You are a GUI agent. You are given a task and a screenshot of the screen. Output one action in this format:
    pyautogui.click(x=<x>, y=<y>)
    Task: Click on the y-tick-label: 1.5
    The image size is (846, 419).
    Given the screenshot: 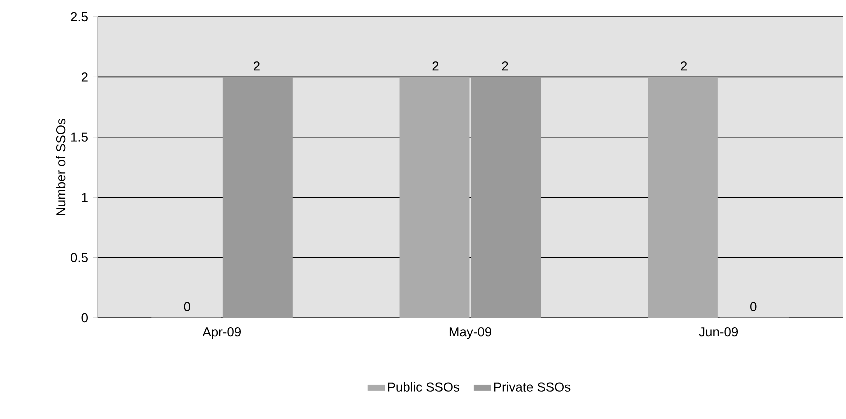 What is the action you would take?
    pyautogui.click(x=79, y=137)
    